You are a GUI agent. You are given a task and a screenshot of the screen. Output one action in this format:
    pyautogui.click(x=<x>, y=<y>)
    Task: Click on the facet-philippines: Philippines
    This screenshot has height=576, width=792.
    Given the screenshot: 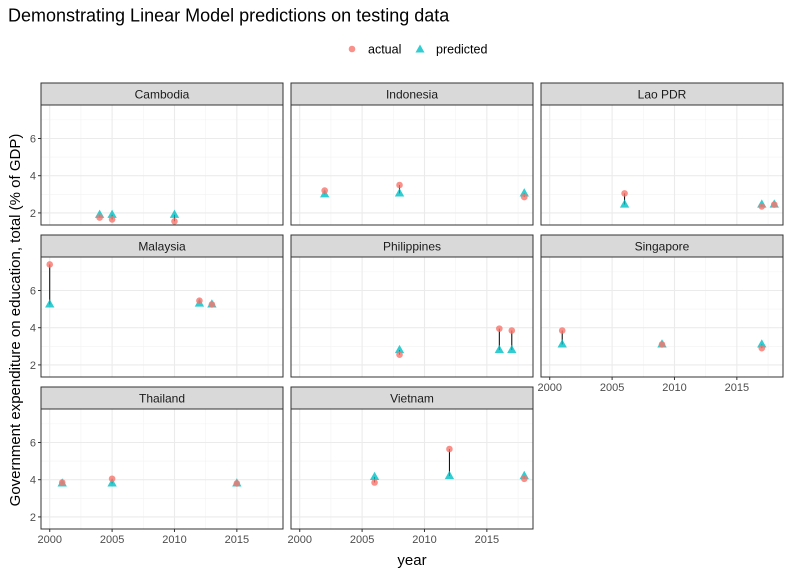 What is the action you would take?
    pyautogui.click(x=412, y=306)
    